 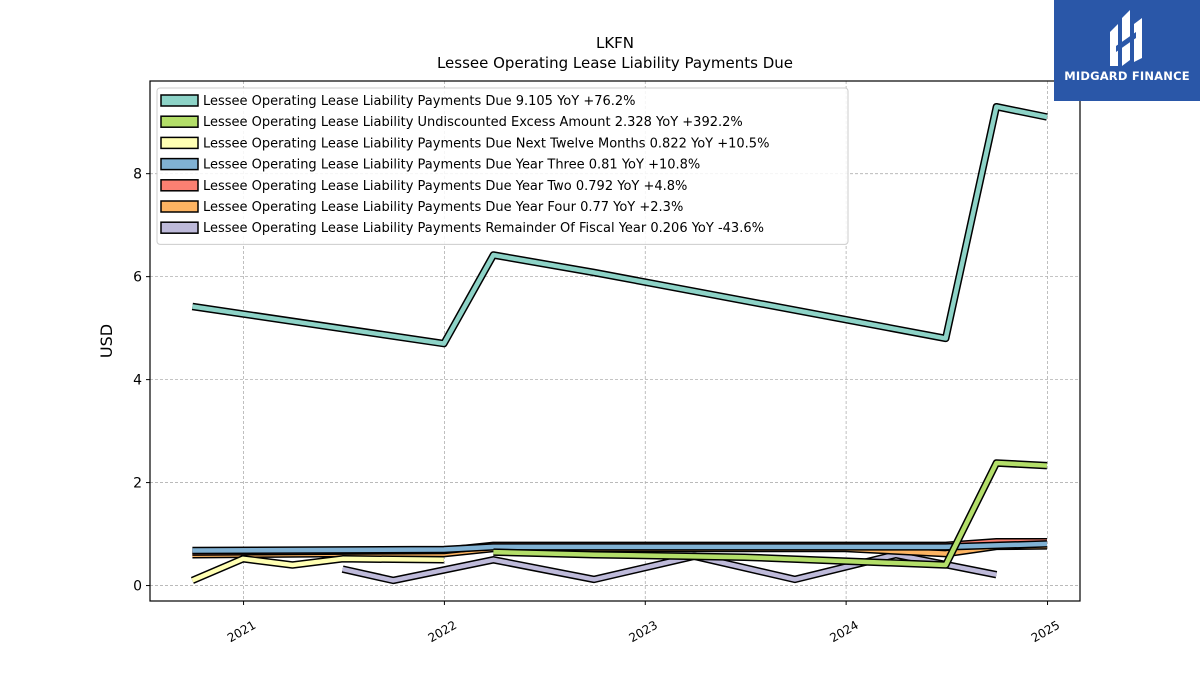 I want to click on x-tick-label: 2022, so click(x=442, y=631).